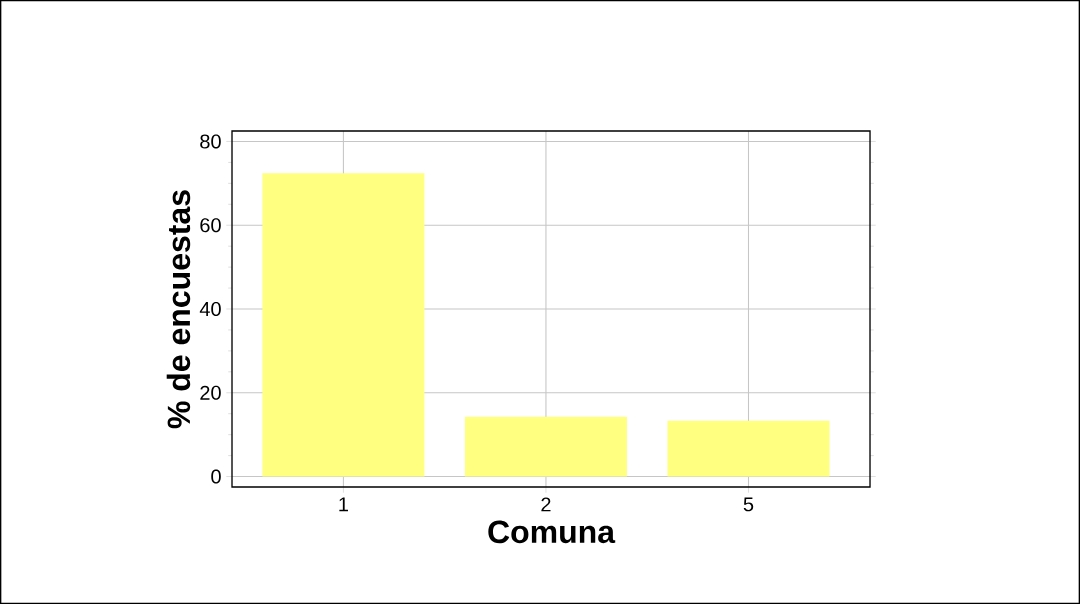 The image size is (1080, 604). I want to click on y-tick-label: 60, so click(210, 225).